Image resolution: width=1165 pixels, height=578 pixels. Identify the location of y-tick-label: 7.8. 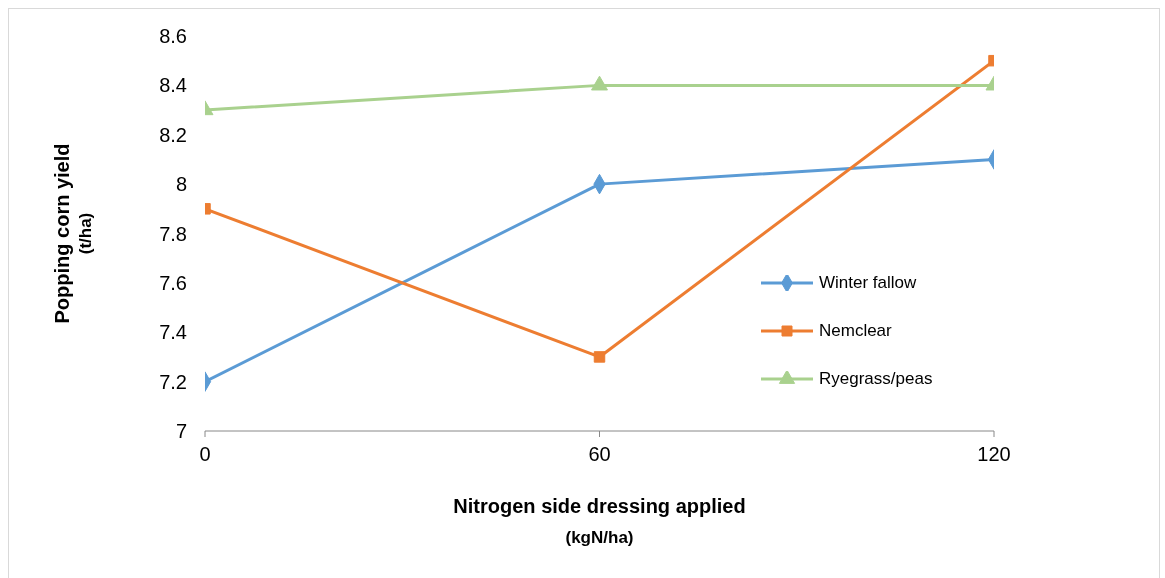
(173, 233).